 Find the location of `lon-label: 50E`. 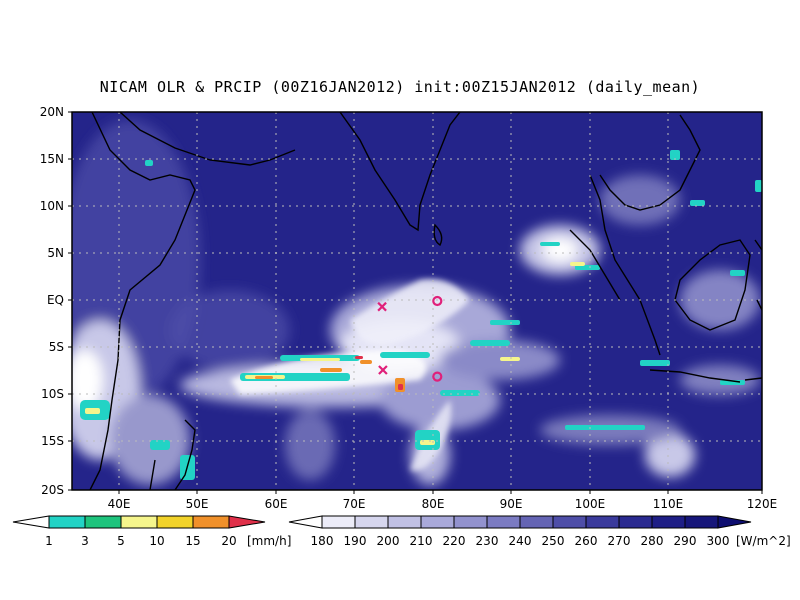

lon-label: 50E is located at coordinates (197, 504).